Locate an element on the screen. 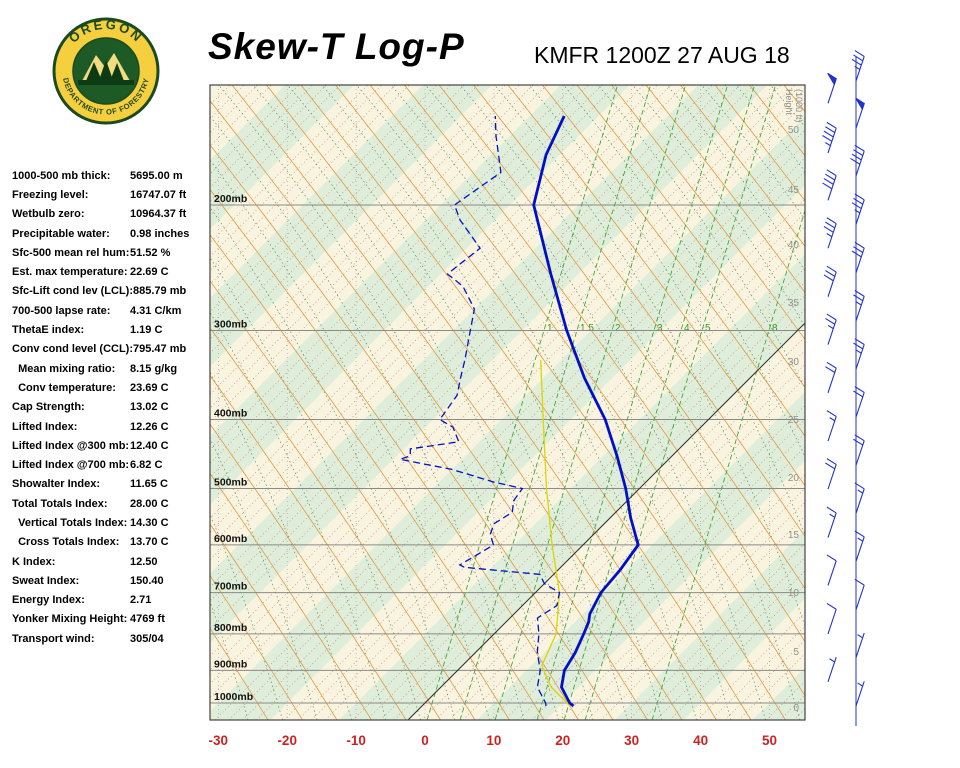 This screenshot has width=960, height=768. index-row: Freezing level: 16747.07 ft is located at coordinates (113, 194).